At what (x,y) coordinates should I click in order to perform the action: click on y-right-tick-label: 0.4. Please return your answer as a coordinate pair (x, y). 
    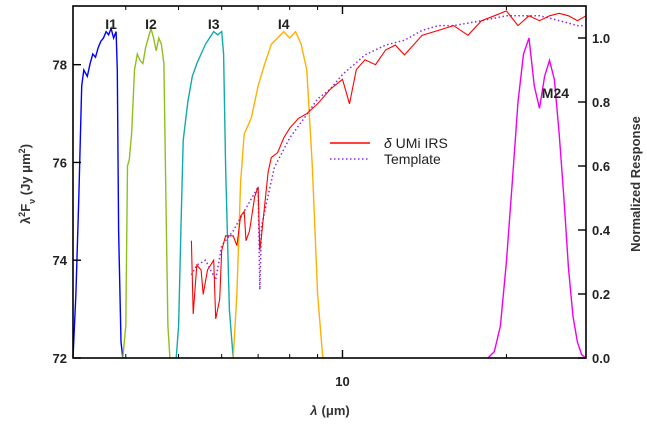
    Looking at the image, I should click on (601, 230).